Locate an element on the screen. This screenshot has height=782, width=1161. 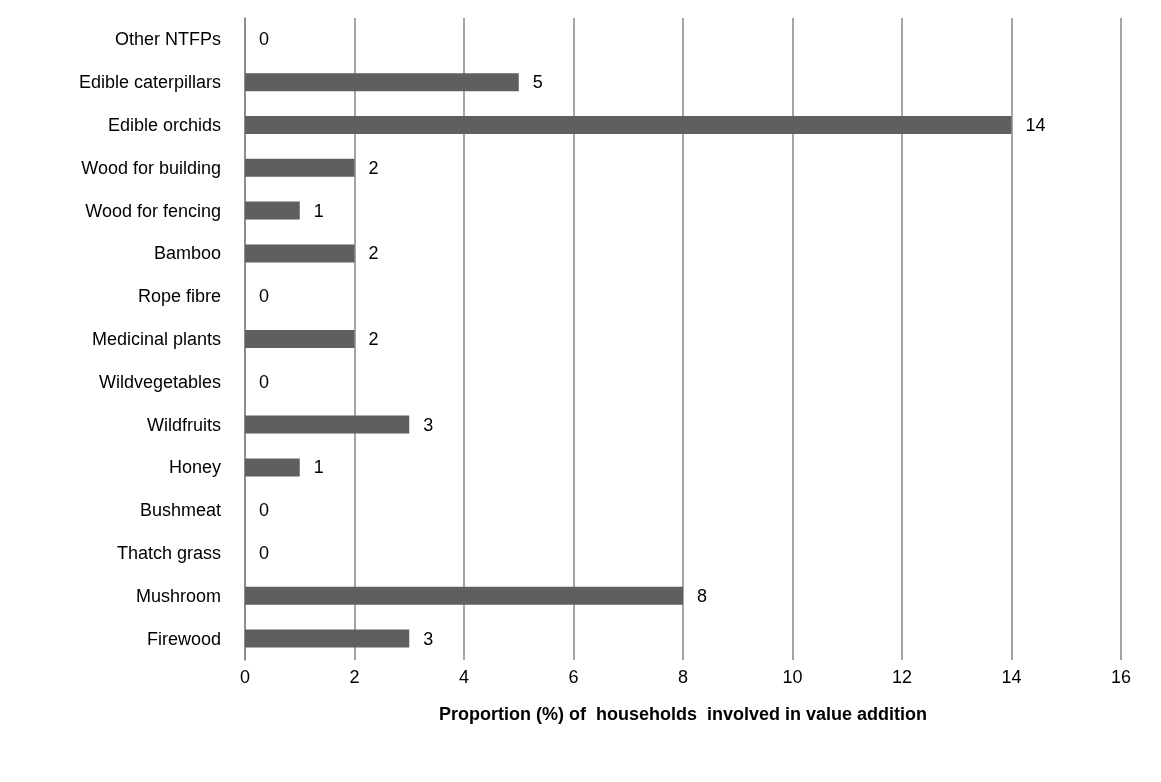
data-label: 14 is located at coordinates (1035, 125).